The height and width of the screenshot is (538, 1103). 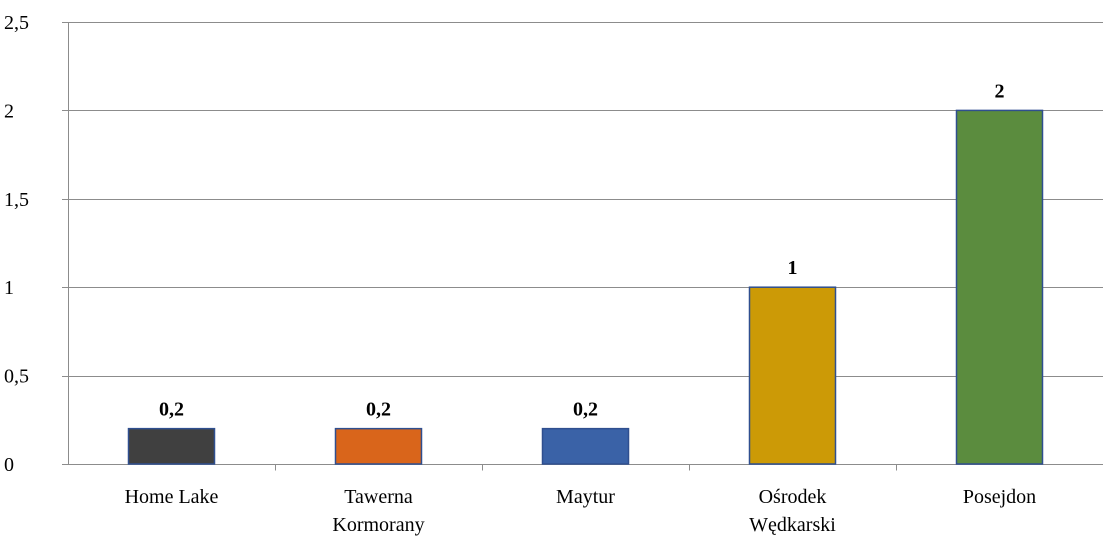 What do you see at coordinates (9, 465) in the screenshot?
I see `y-tick-label: 0` at bounding box center [9, 465].